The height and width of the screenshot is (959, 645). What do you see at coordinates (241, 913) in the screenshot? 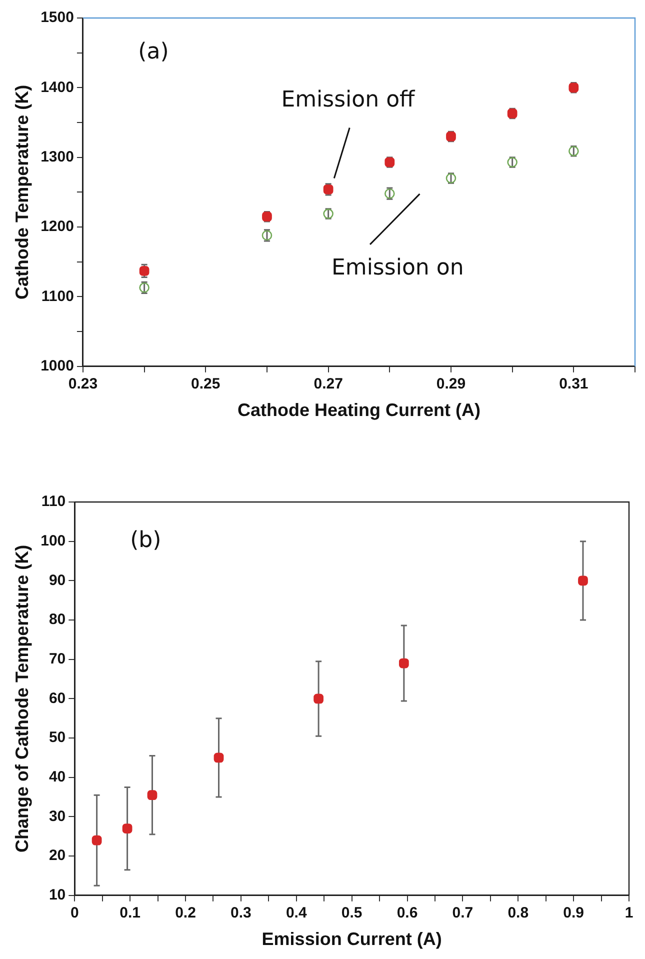
I see `x-tick-label: 0.3` at bounding box center [241, 913].